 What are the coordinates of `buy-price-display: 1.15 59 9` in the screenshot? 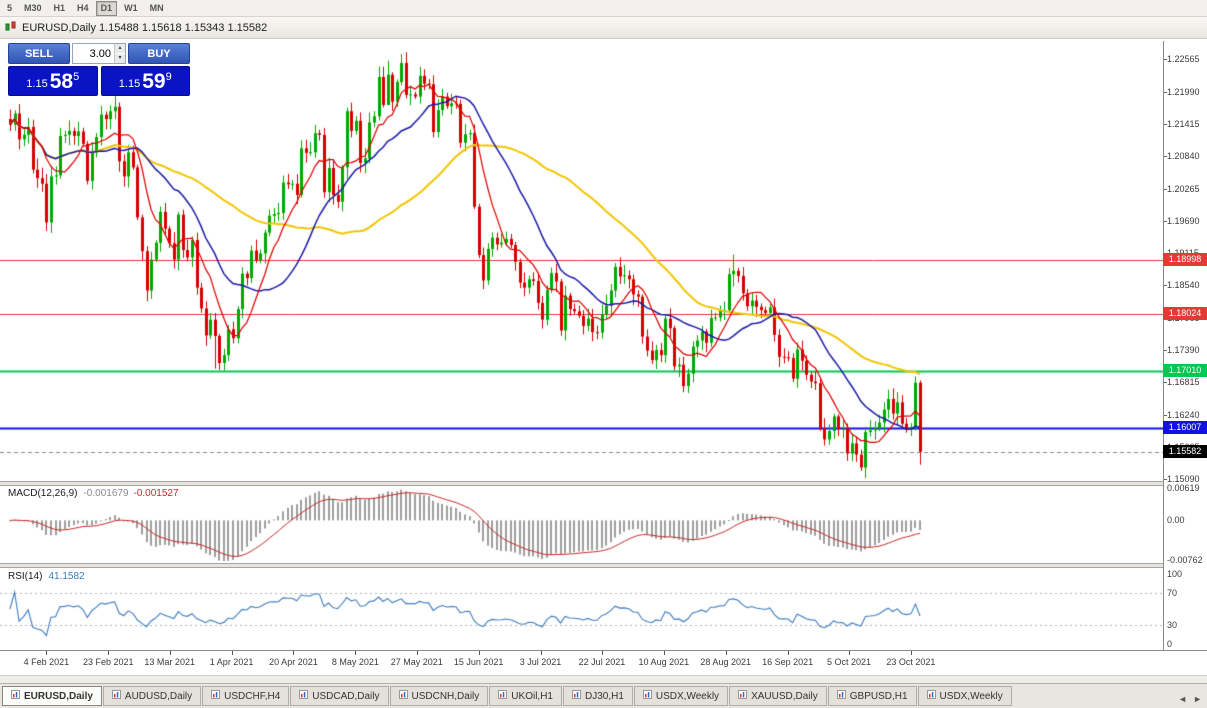 It's located at (145, 81).